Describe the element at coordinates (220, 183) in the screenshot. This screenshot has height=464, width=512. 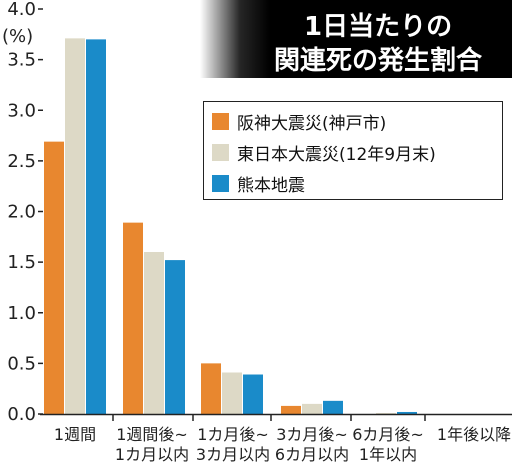
I see `legend-swatch-kumamoto` at that location.